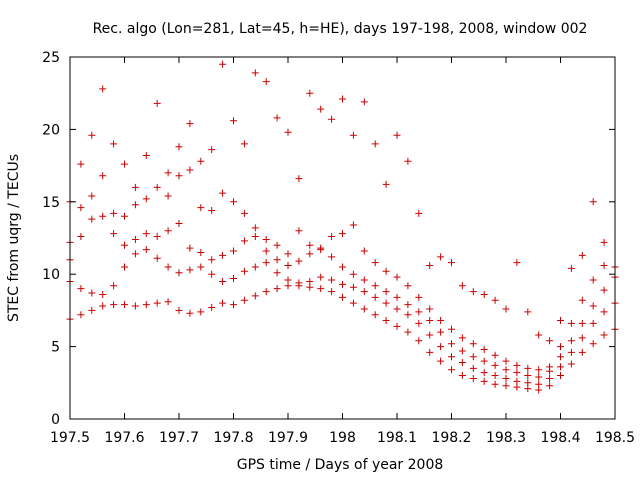 This screenshot has height=480, width=640. Describe the element at coordinates (340, 465) in the screenshot. I see `x-axis-label: GPS time / Days of year 2008` at that location.